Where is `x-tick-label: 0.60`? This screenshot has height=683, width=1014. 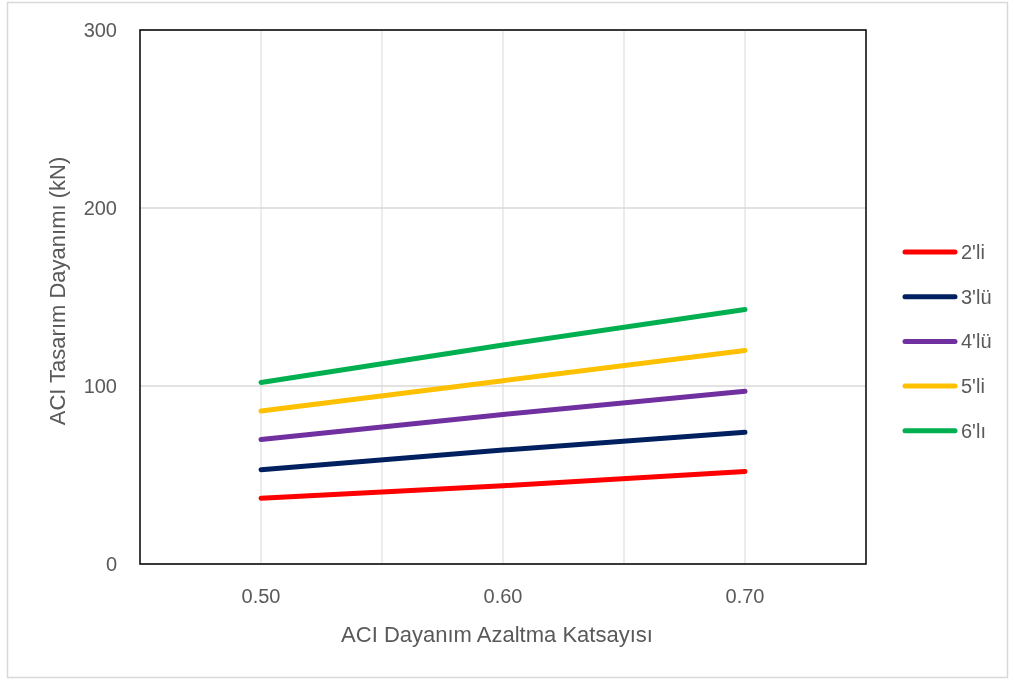
x-tick-label: 0.60 is located at coordinates (503, 596).